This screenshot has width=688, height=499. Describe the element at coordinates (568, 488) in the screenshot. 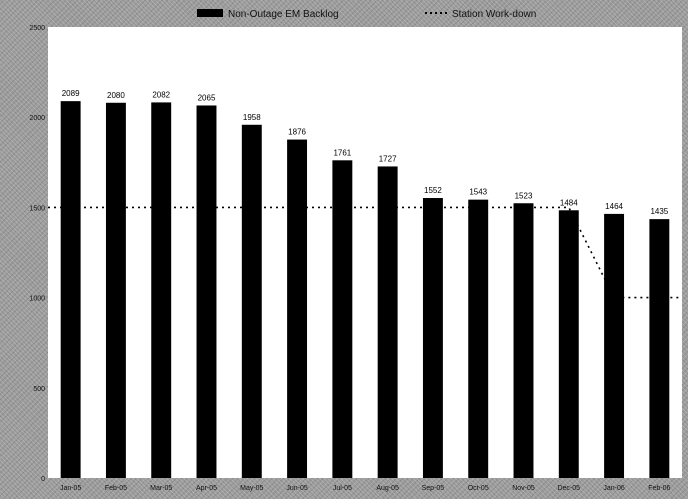

I see `x-tick-label: Dec-05` at that location.